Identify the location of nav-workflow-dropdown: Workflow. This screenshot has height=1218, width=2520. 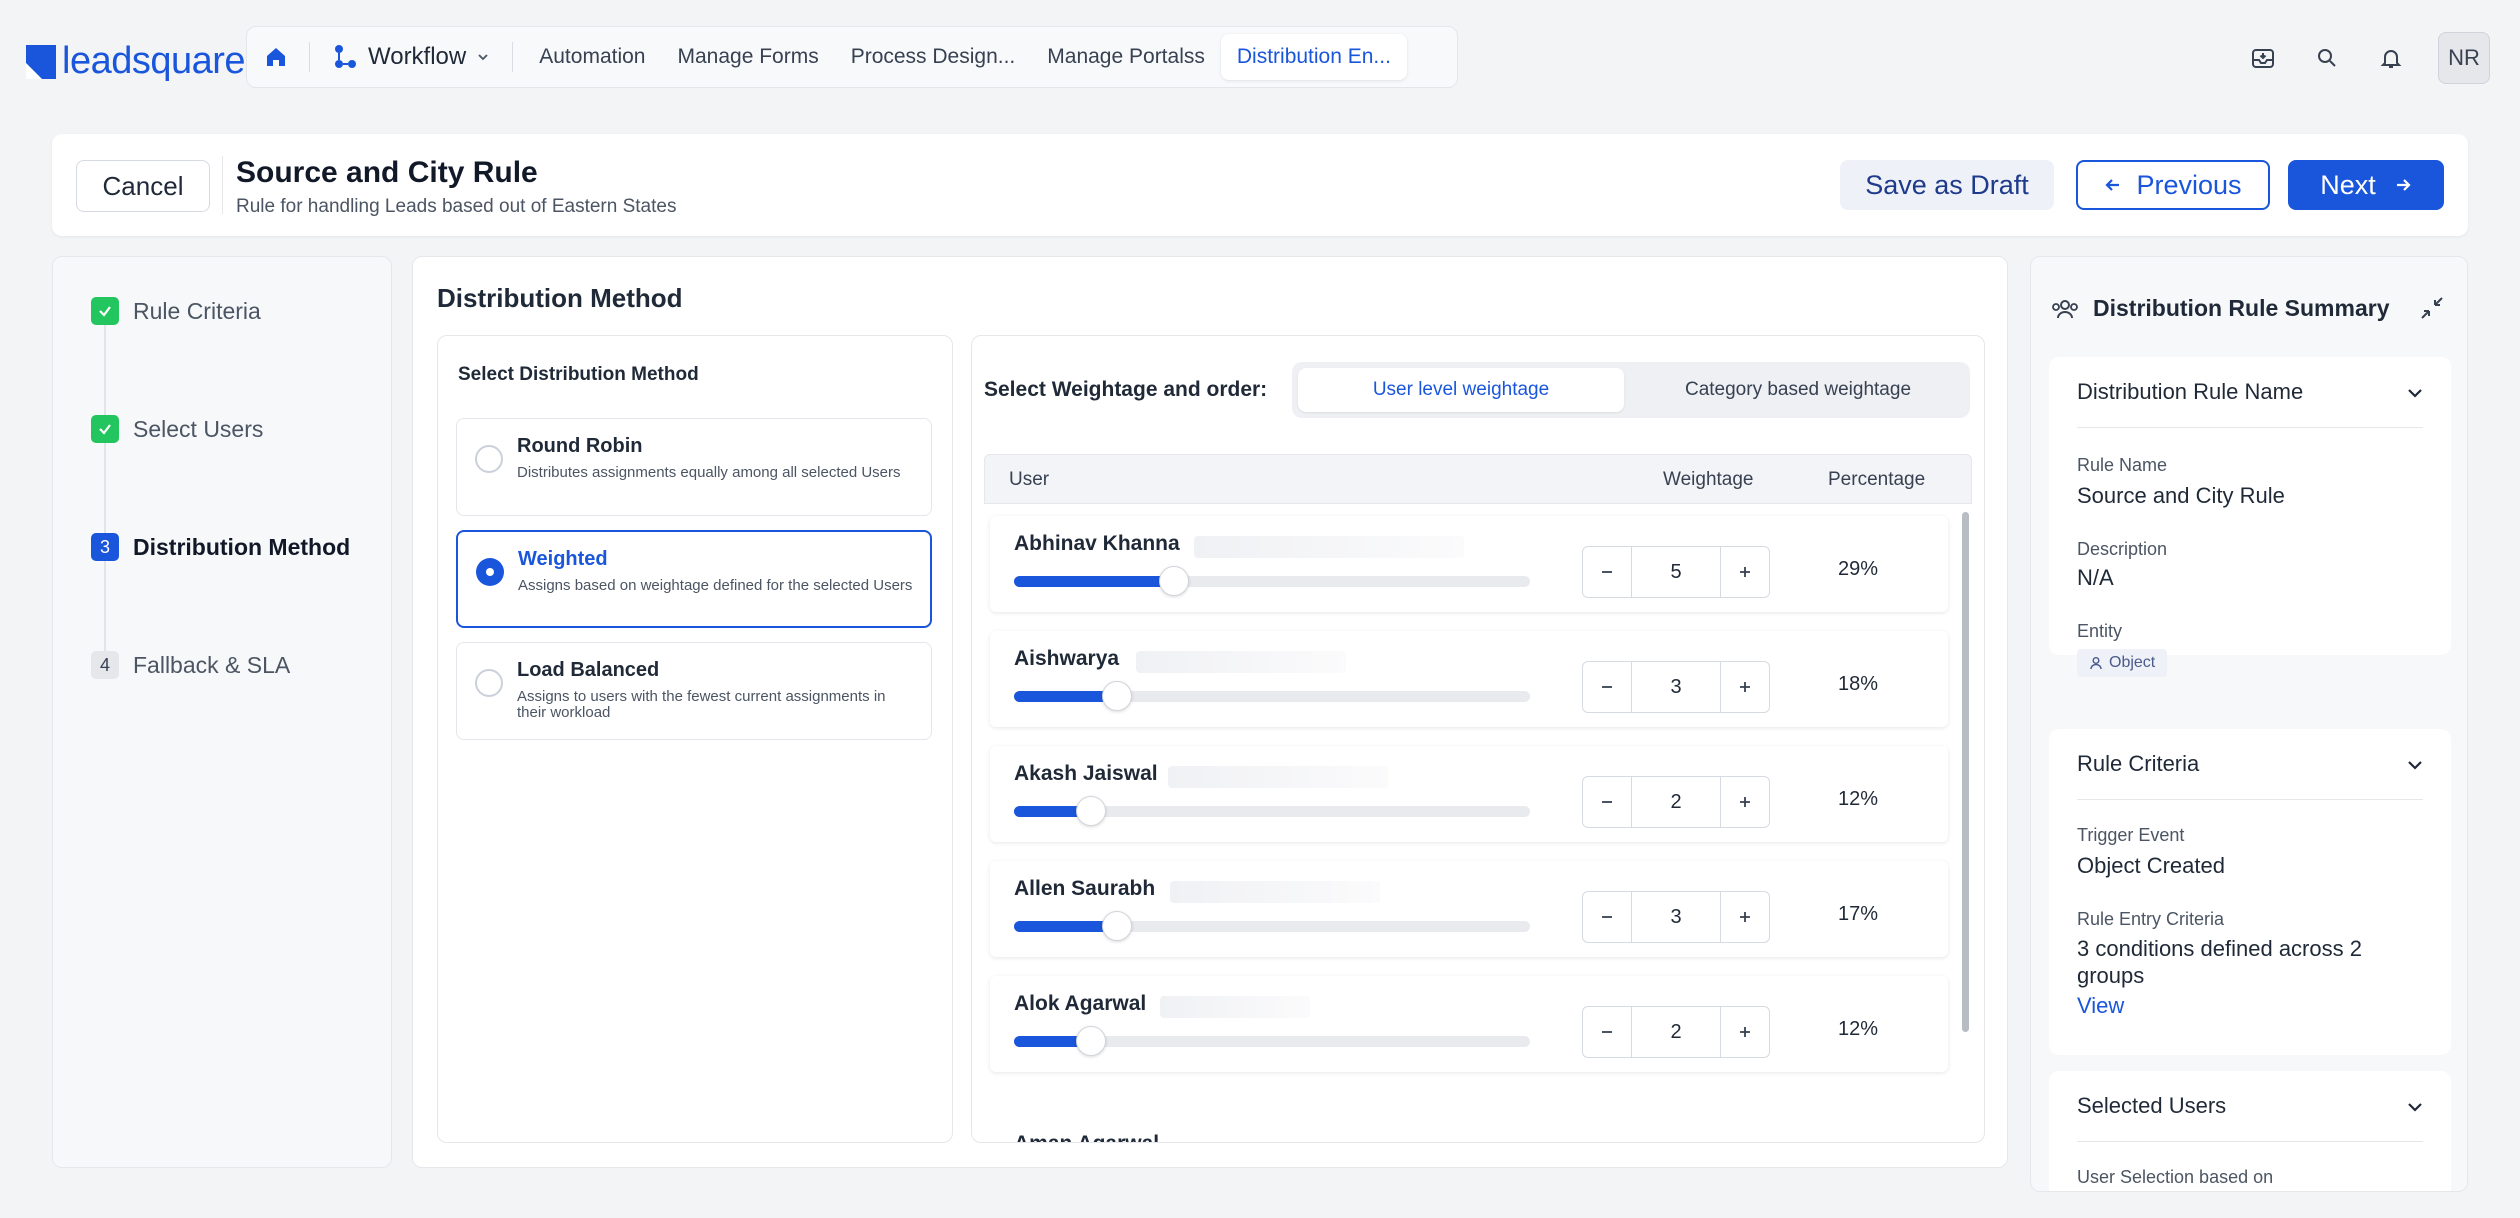
(411, 57).